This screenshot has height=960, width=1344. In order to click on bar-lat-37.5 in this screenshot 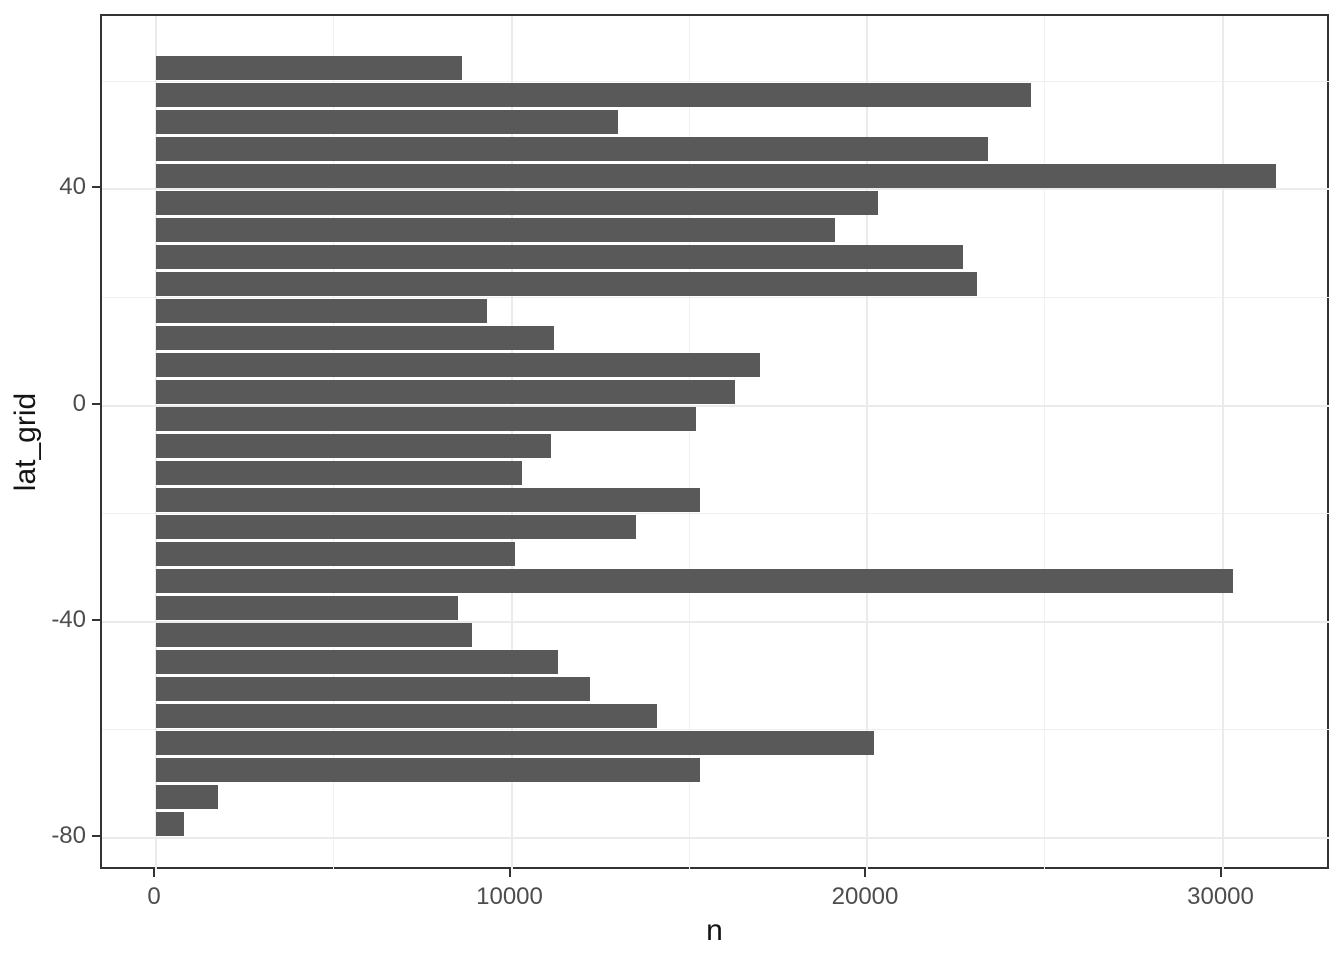, I will do `click(517, 202)`.